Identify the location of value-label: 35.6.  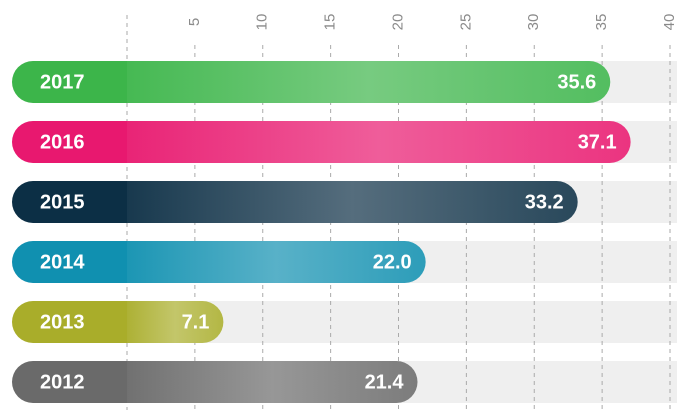
(576, 82).